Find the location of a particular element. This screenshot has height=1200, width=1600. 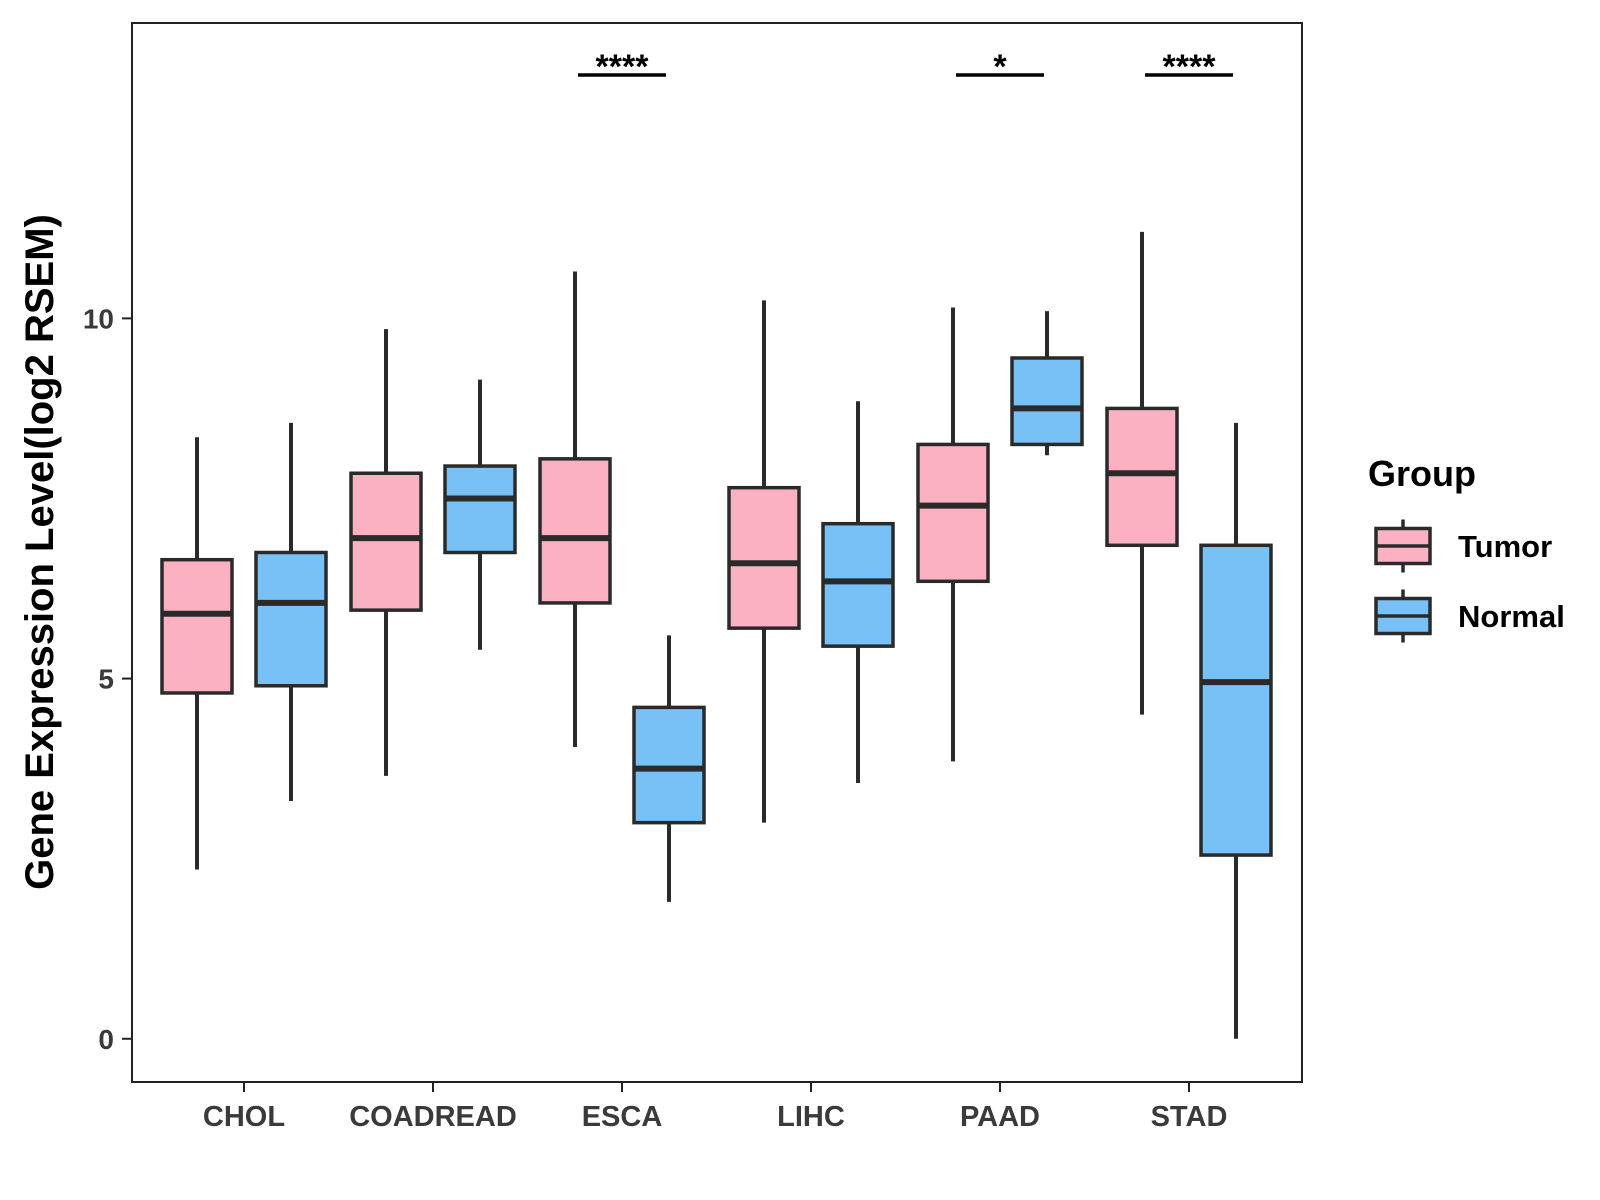

x-tick-label: STAD is located at coordinates (1189, 1117).